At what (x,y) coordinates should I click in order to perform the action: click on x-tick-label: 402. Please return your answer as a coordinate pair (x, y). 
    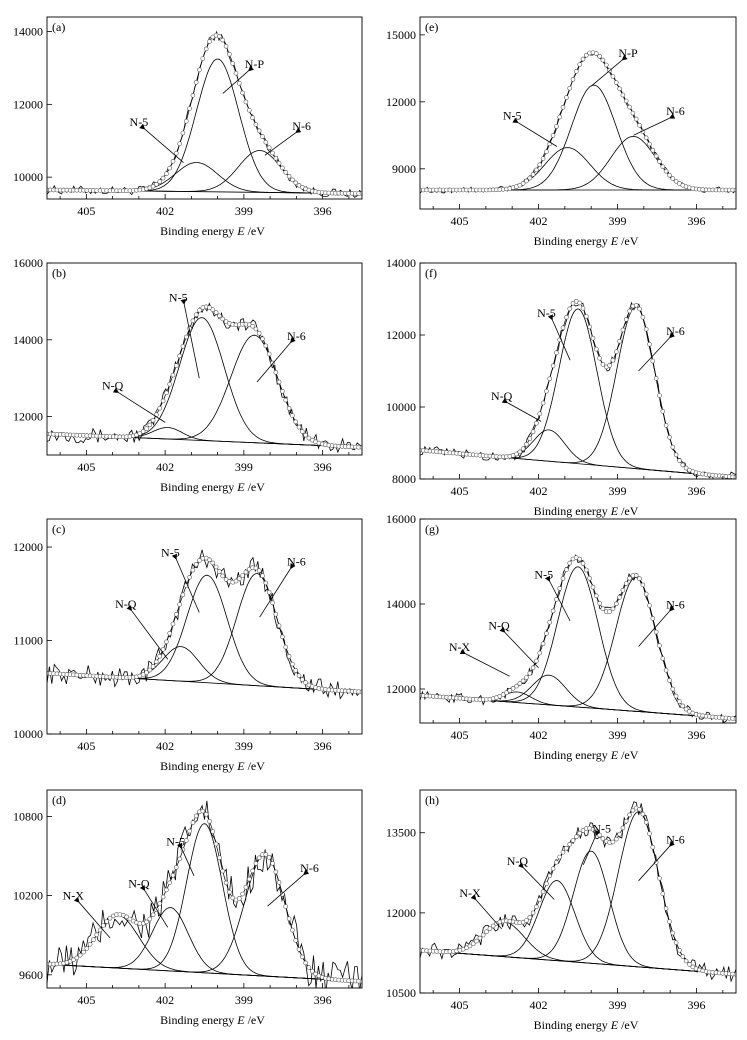
    Looking at the image, I should click on (165, 211).